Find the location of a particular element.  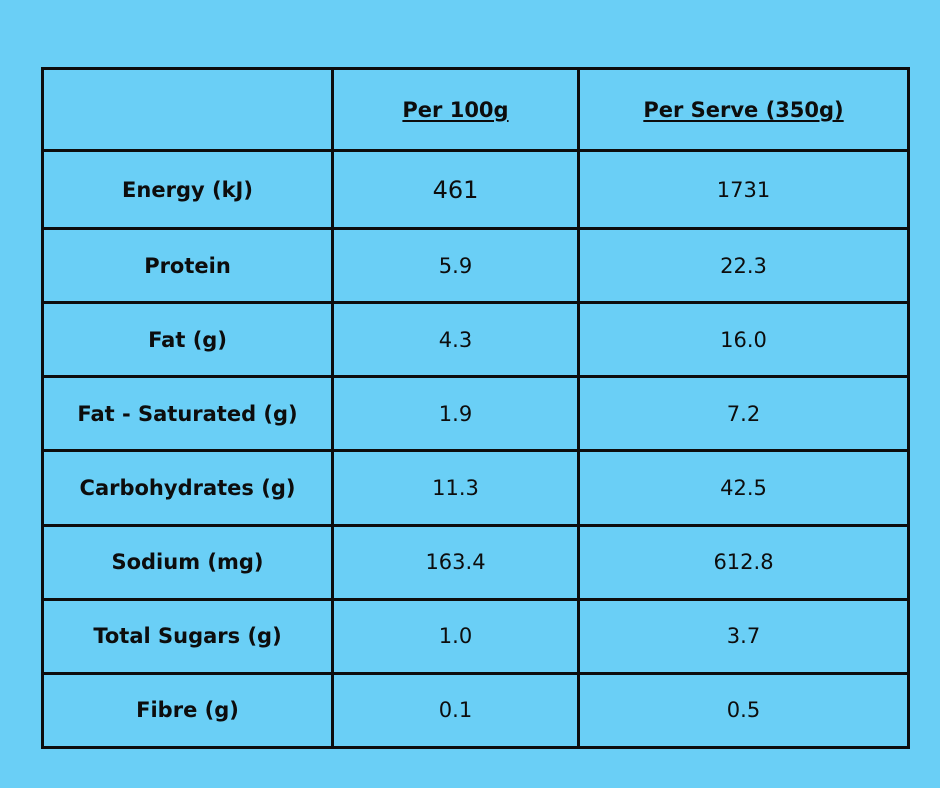

table-row: Protein 5.9 22.3 is located at coordinates (475, 266).